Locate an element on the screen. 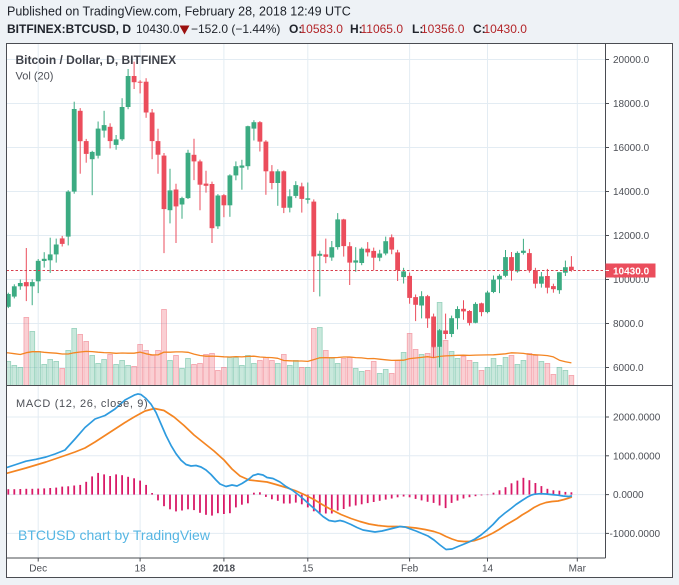 This screenshot has width=679, height=585. svg-text: 10356.0 is located at coordinates (443, 29).